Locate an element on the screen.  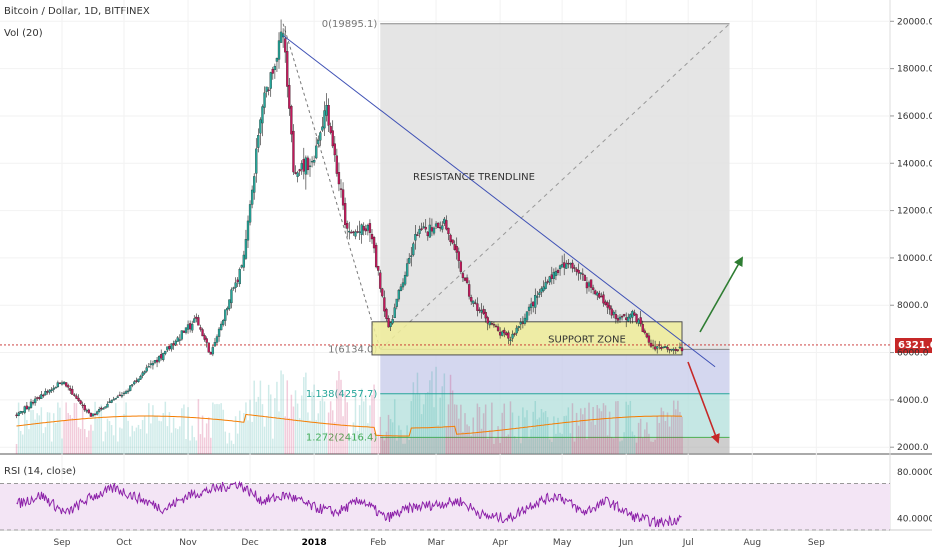
bullish-arrow is located at coordinates (721, 294).